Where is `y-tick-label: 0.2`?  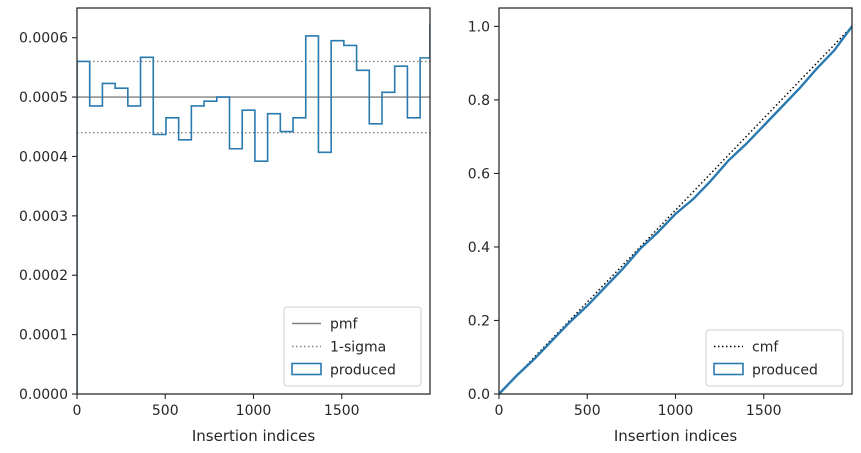 y-tick-label: 0.2 is located at coordinates (479, 321).